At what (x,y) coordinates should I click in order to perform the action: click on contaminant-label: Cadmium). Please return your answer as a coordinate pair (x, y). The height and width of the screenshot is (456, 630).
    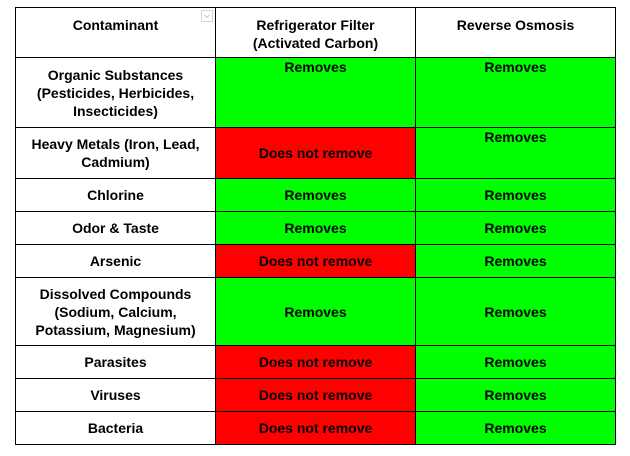
    Looking at the image, I should click on (115, 162).